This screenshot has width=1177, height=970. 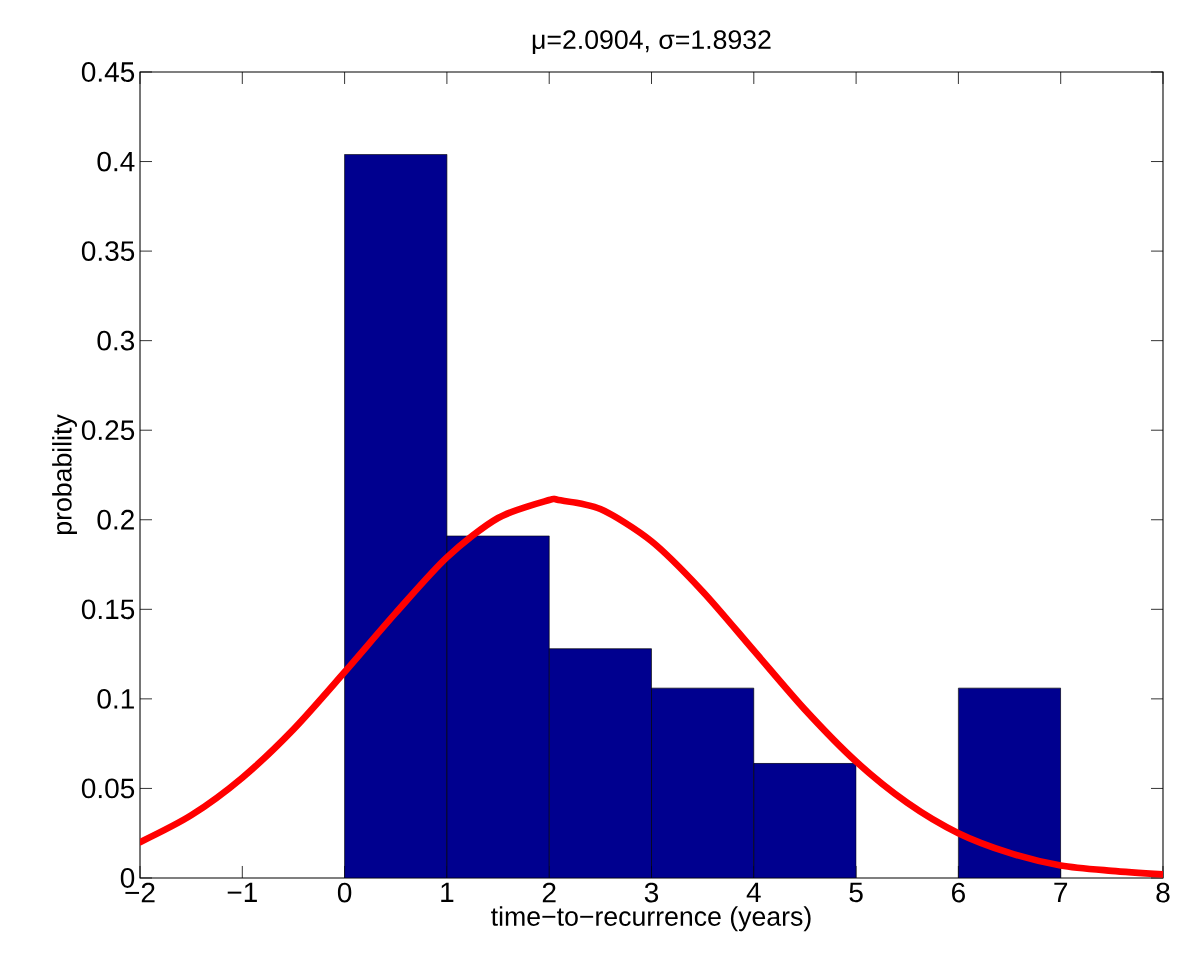 What do you see at coordinates (115, 698) in the screenshot?
I see `y-tick-label: 0.1` at bounding box center [115, 698].